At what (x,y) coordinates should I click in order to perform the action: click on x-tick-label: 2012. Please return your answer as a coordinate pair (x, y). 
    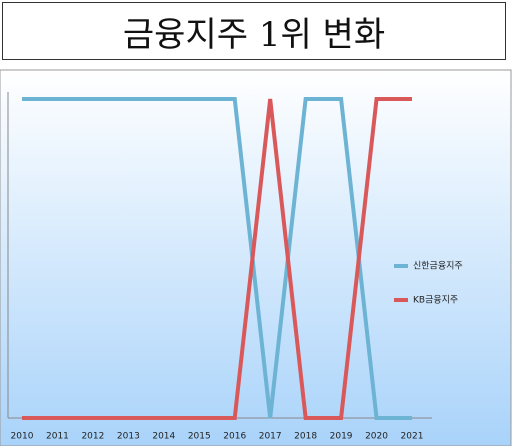
    Looking at the image, I should click on (92, 437).